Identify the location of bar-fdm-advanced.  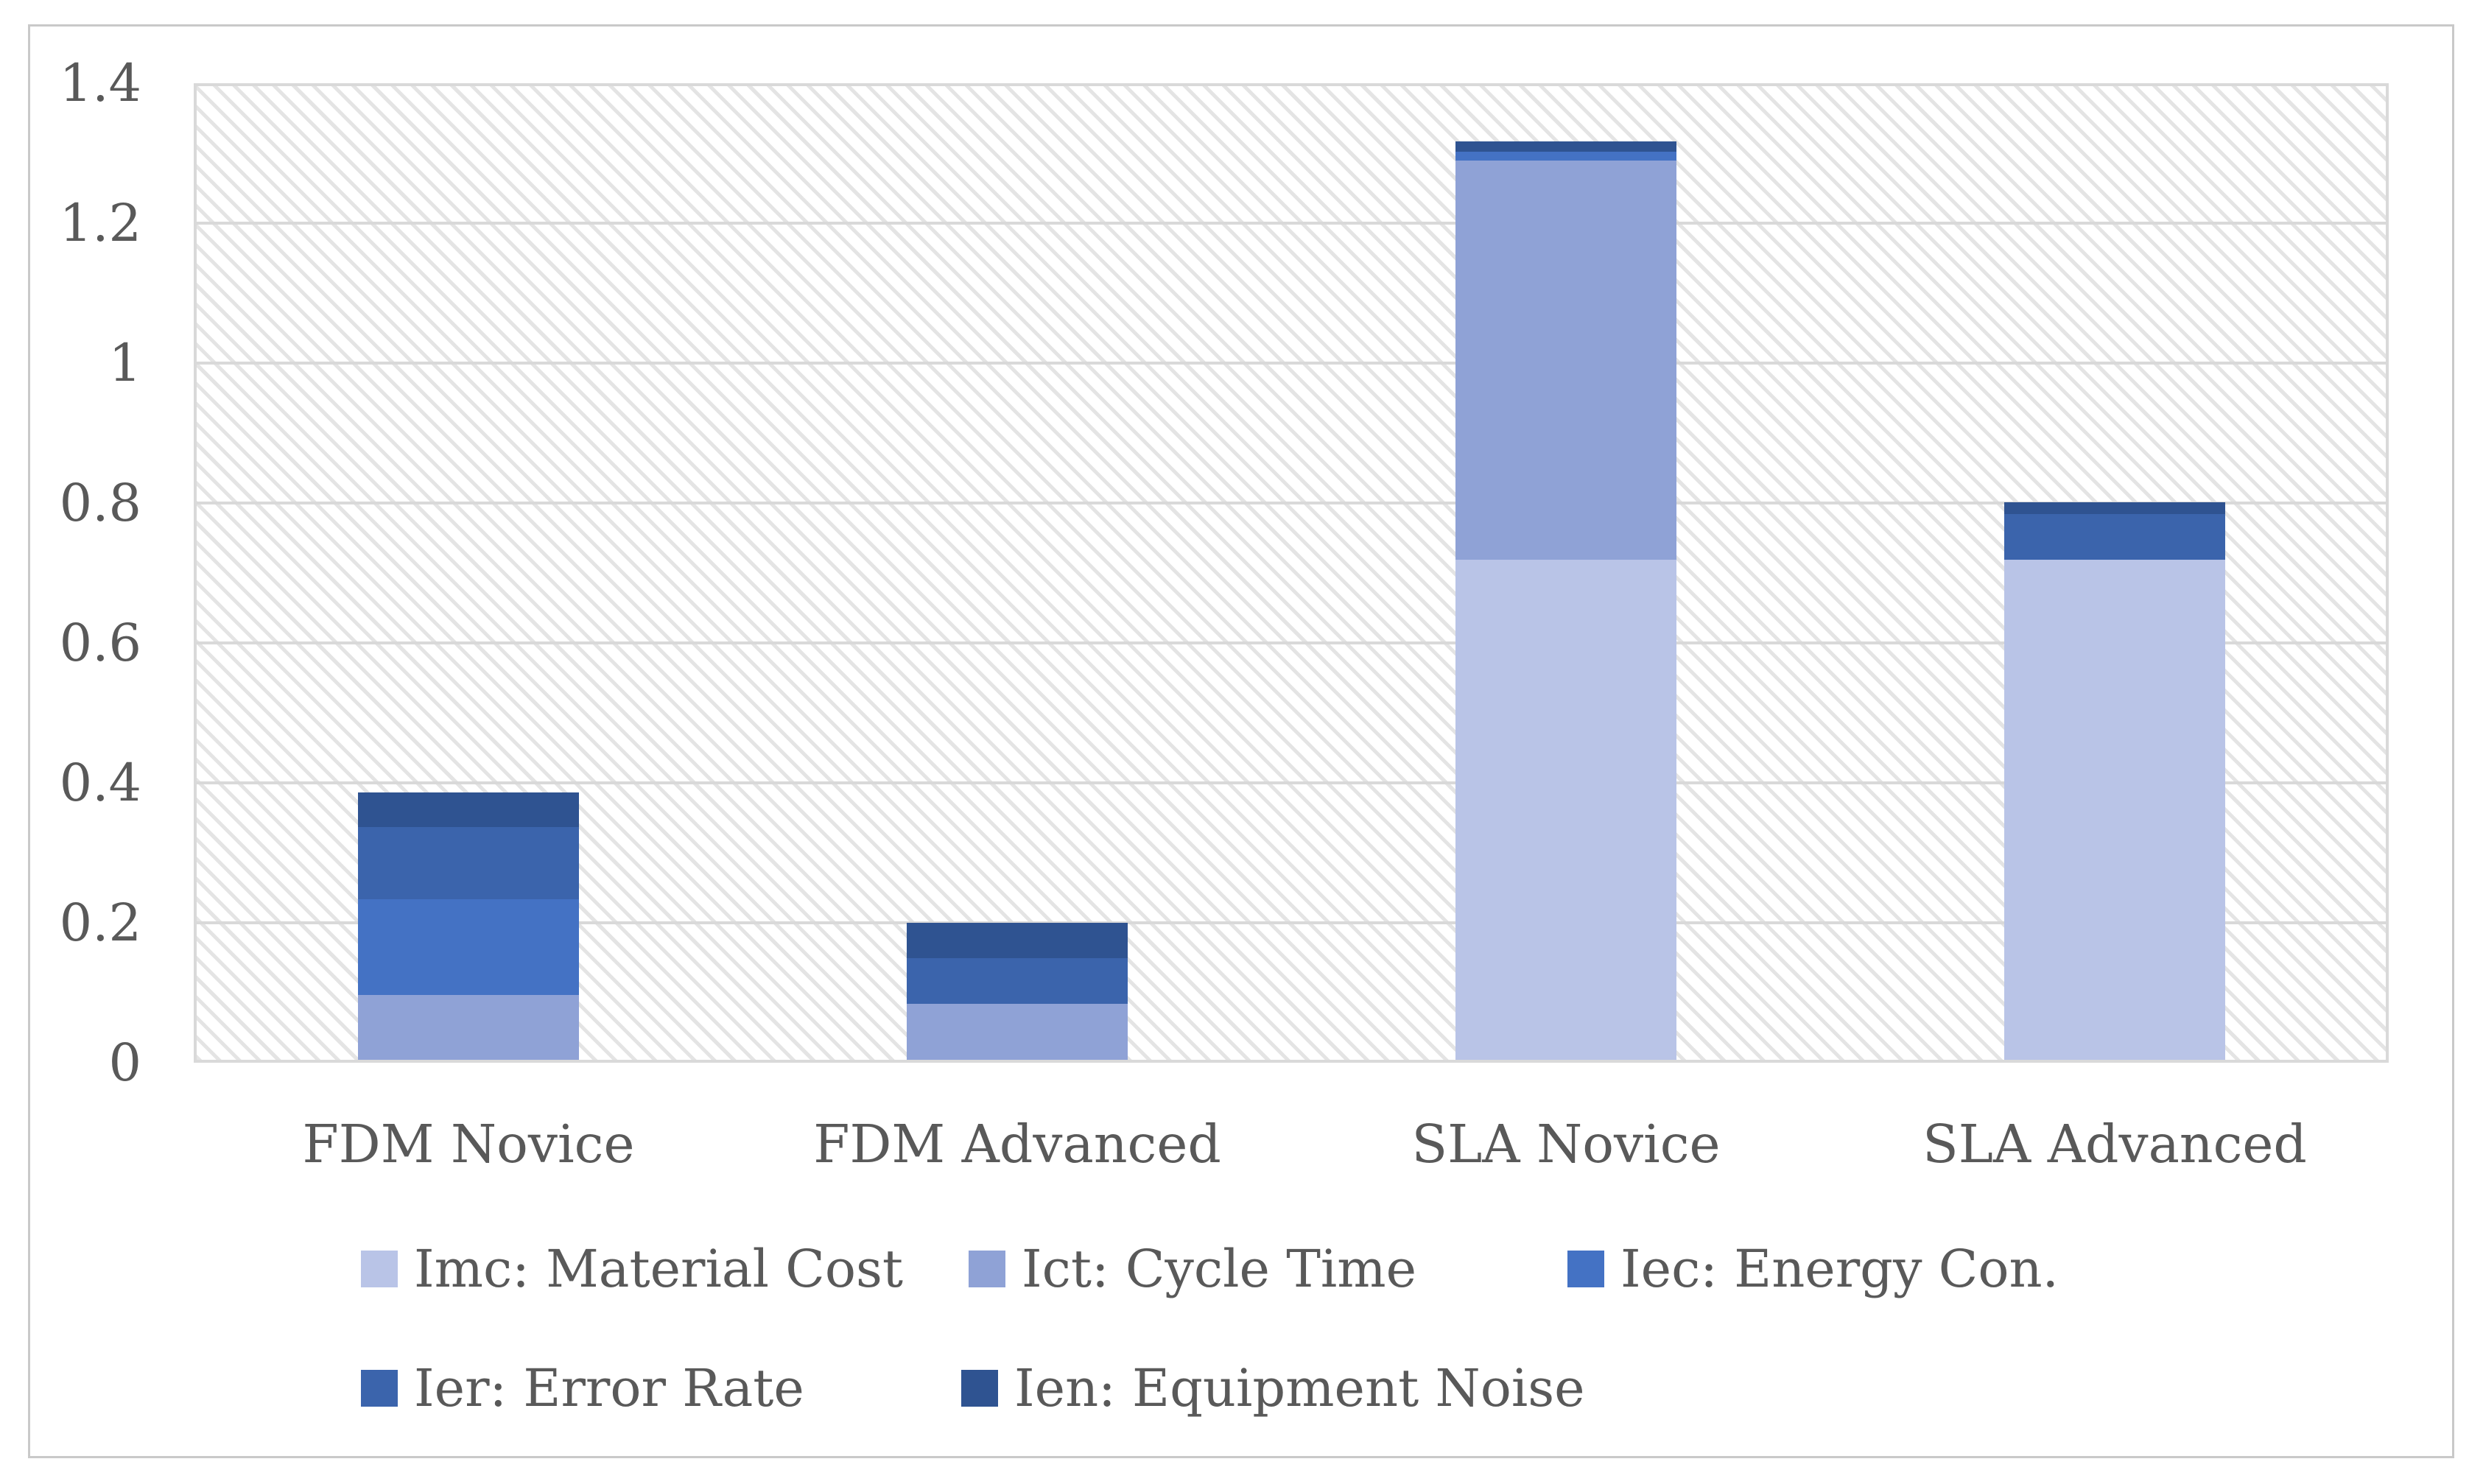
(1017, 992).